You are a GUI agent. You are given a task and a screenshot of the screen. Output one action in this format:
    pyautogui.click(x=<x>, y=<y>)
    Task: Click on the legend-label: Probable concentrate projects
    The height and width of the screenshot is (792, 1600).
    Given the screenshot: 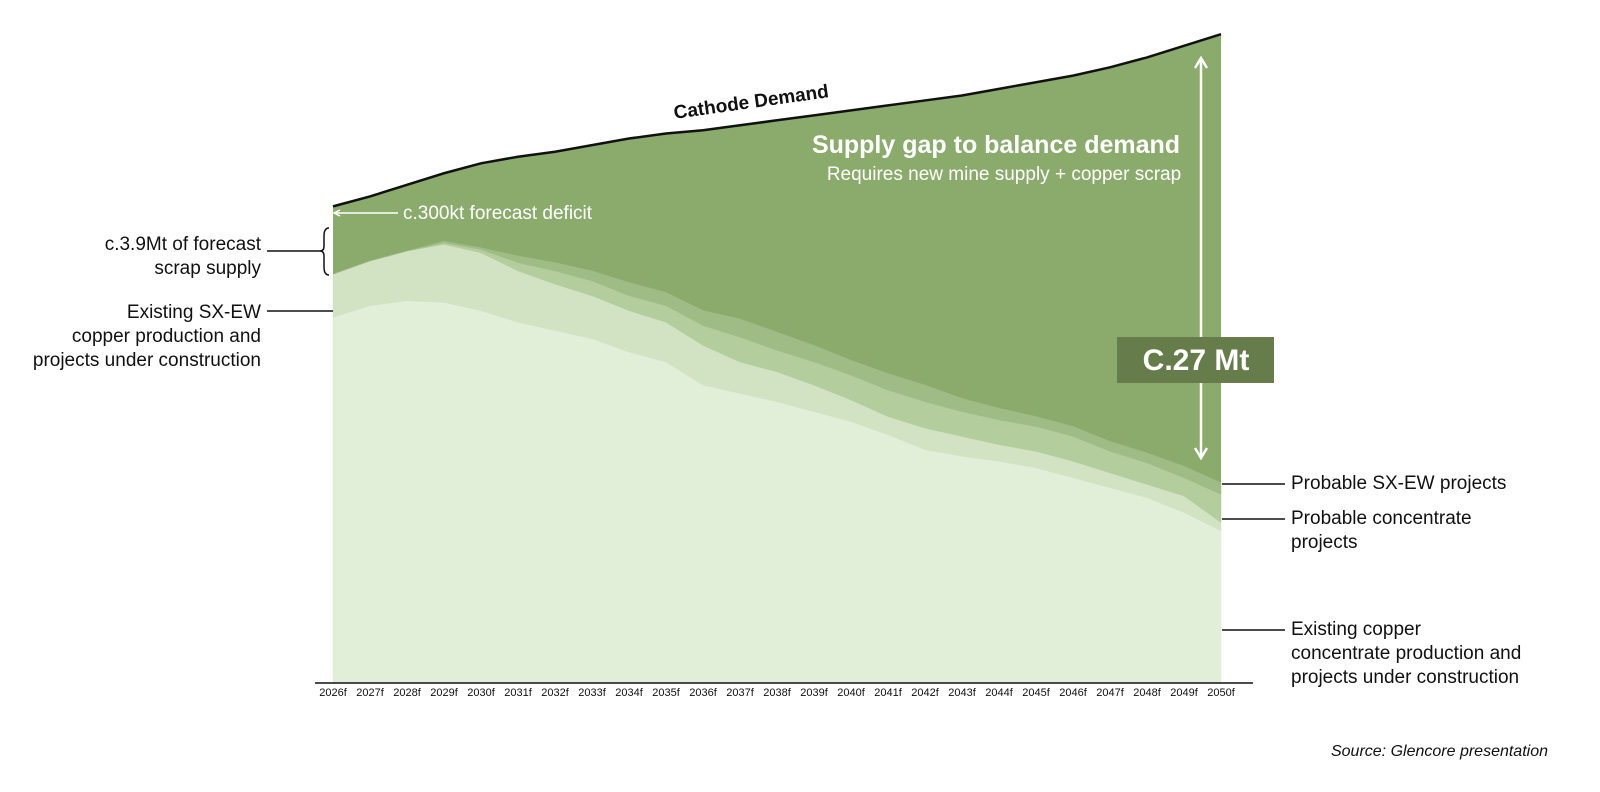 What is the action you would take?
    pyautogui.click(x=1381, y=530)
    